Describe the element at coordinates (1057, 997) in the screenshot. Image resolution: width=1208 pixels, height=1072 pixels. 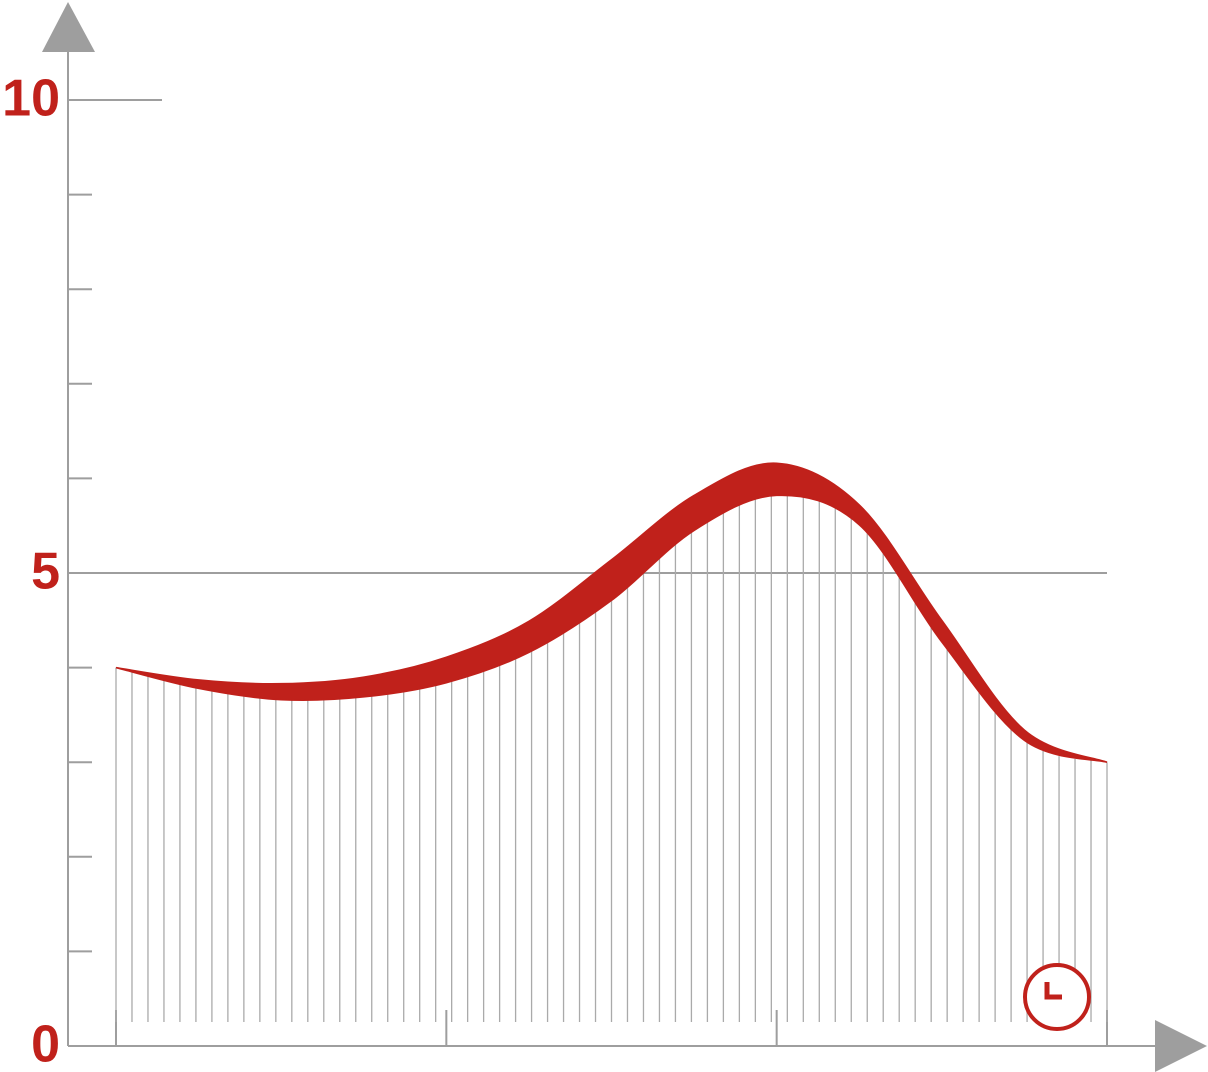
I see `clock-icon` at that location.